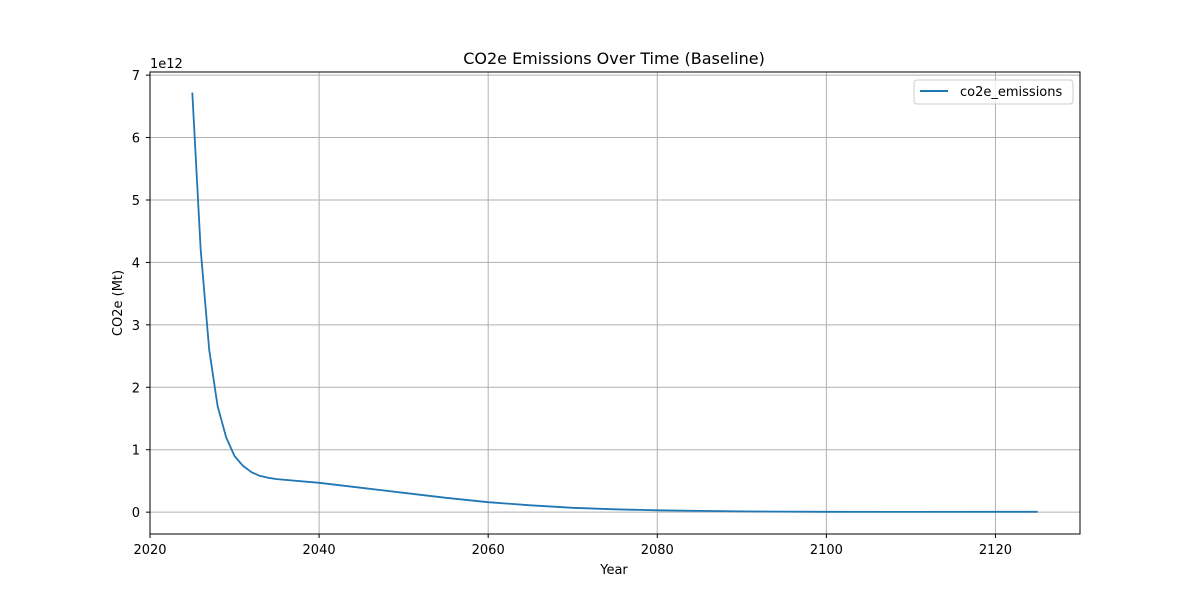  Describe the element at coordinates (995, 550) in the screenshot. I see `x-tick-label: 2120` at that location.